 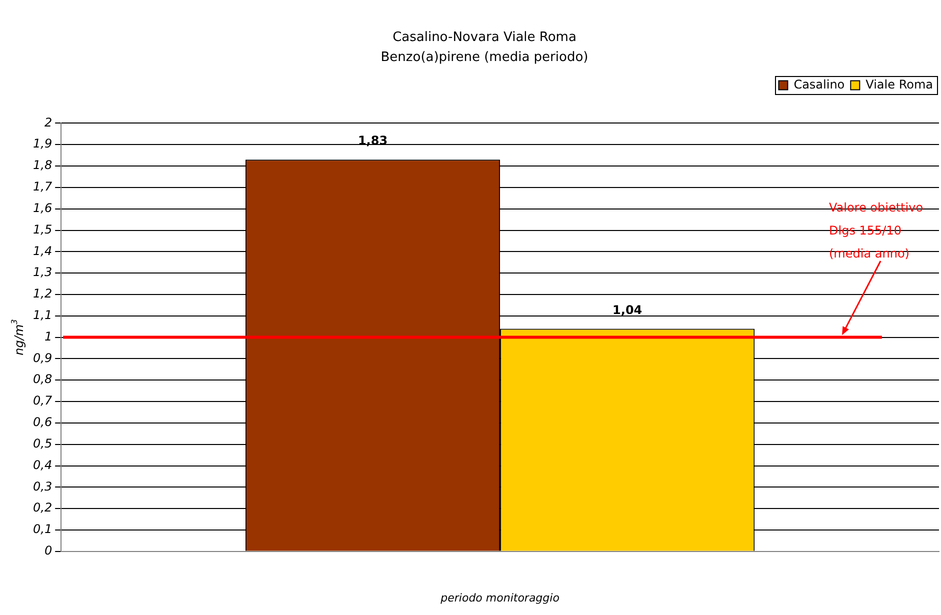 What do you see at coordinates (48, 336) in the screenshot?
I see `y-tick-label: 1` at bounding box center [48, 336].